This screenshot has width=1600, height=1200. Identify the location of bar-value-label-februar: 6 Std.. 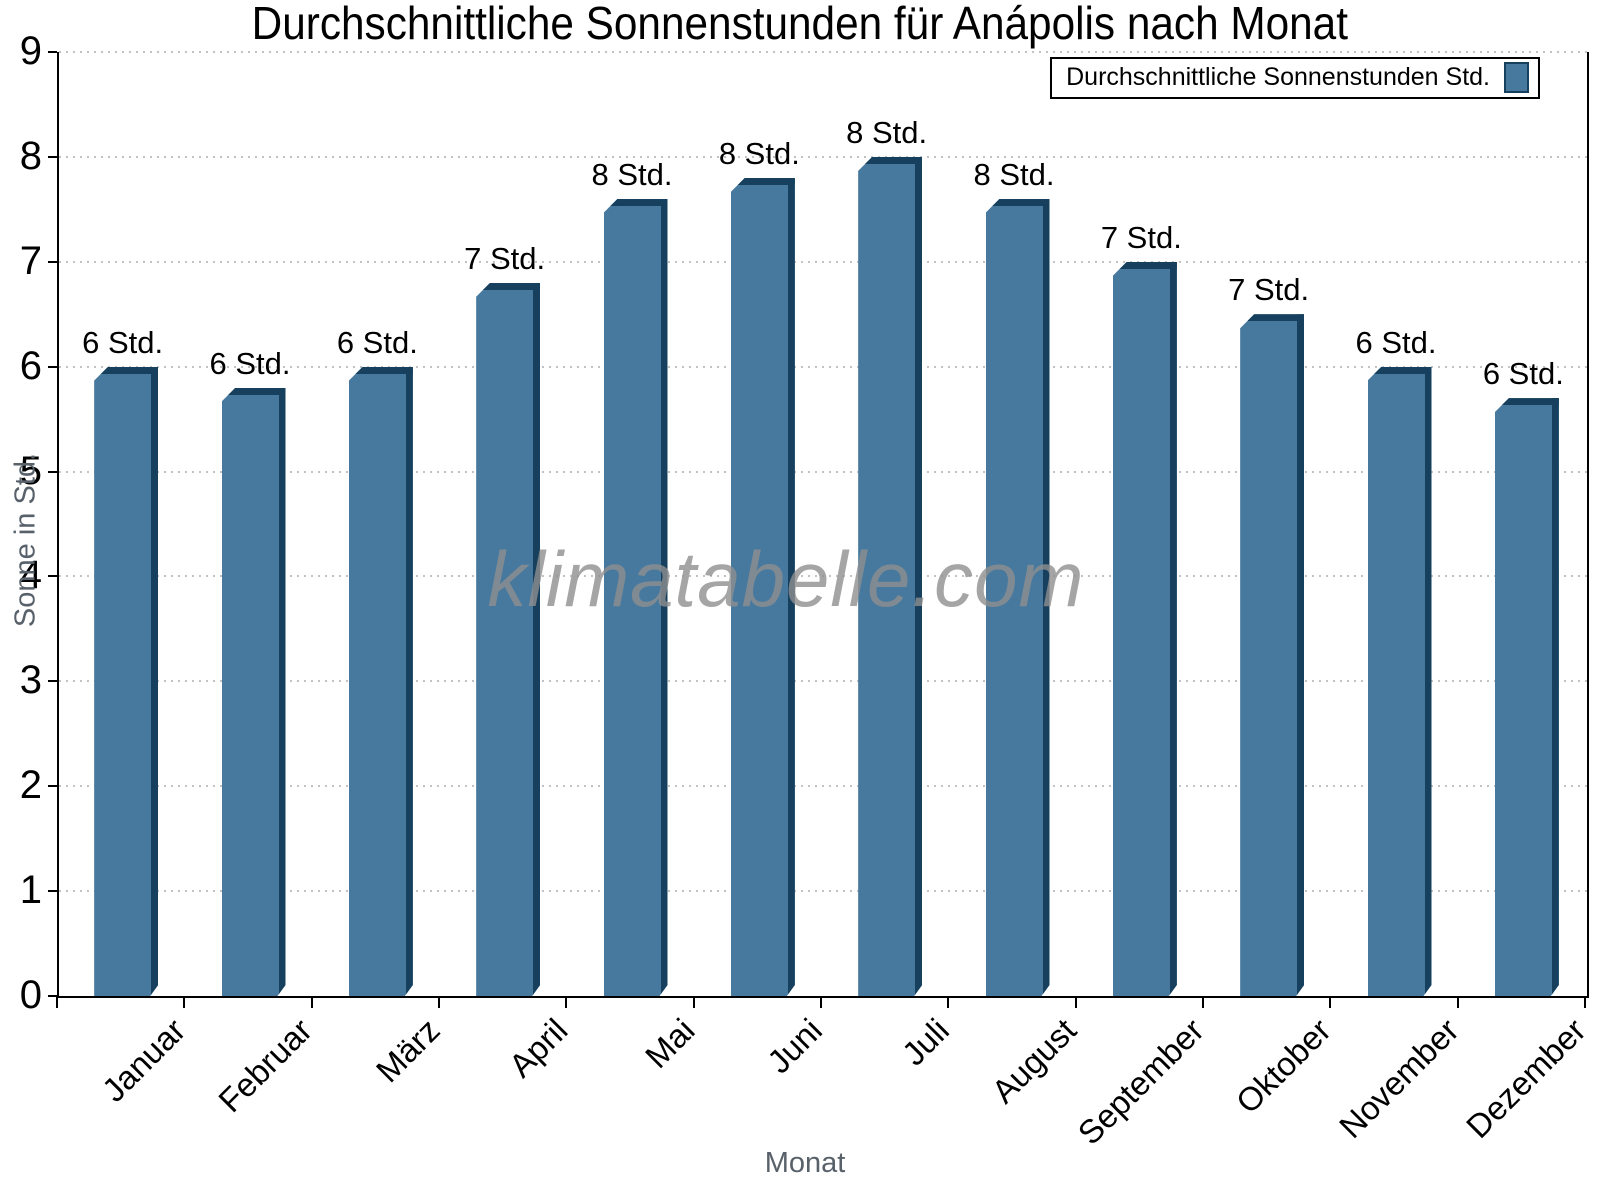
(250, 363).